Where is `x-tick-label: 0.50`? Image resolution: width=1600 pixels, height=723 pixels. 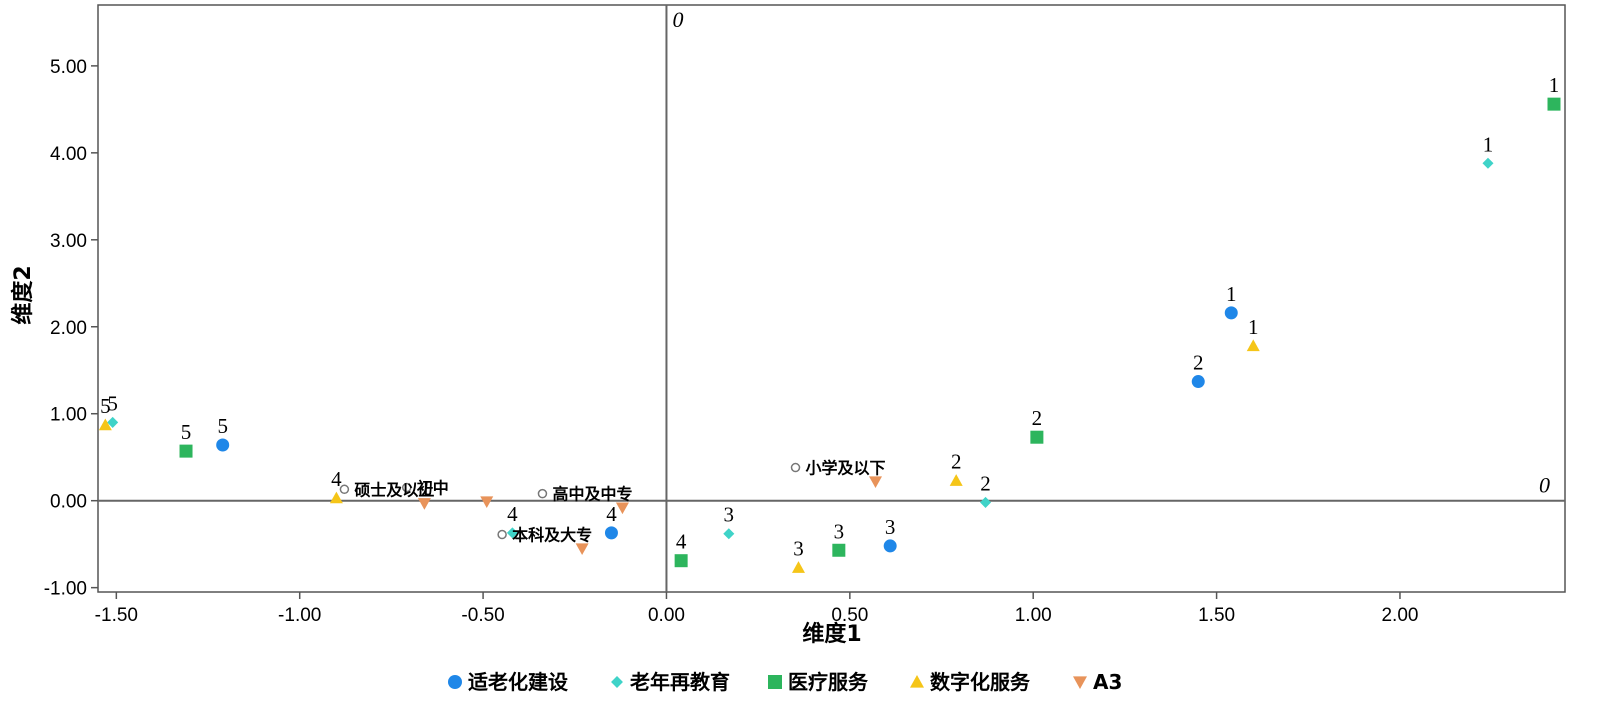
x-tick-label: 0.50 is located at coordinates (849, 615).